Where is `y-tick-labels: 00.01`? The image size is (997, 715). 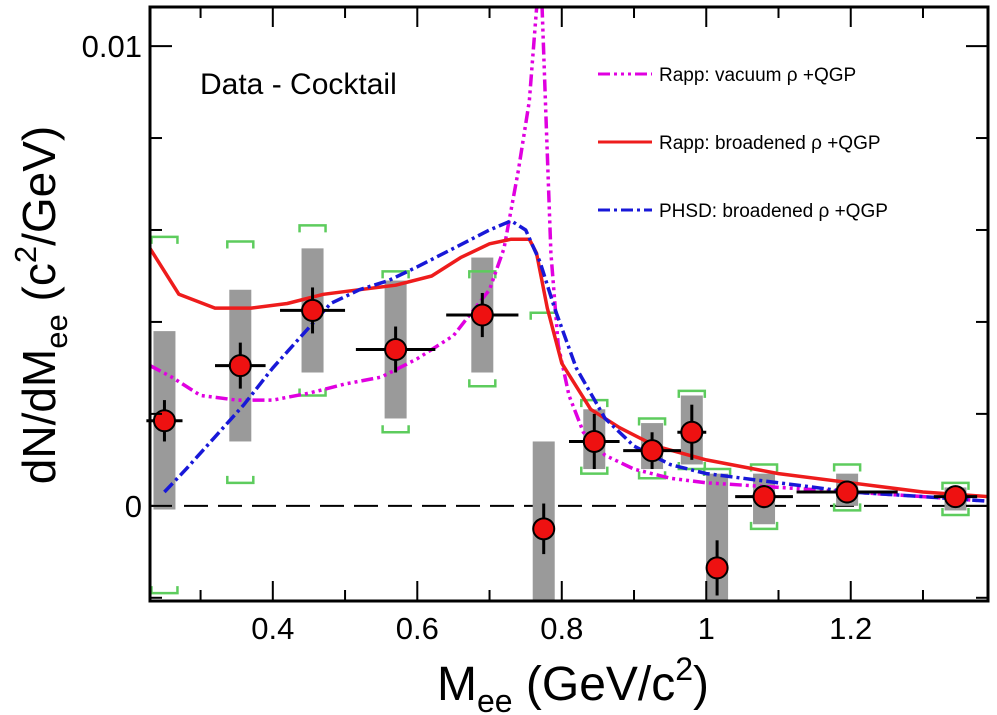 y-tick-labels: 00.01 is located at coordinates (112, 276).